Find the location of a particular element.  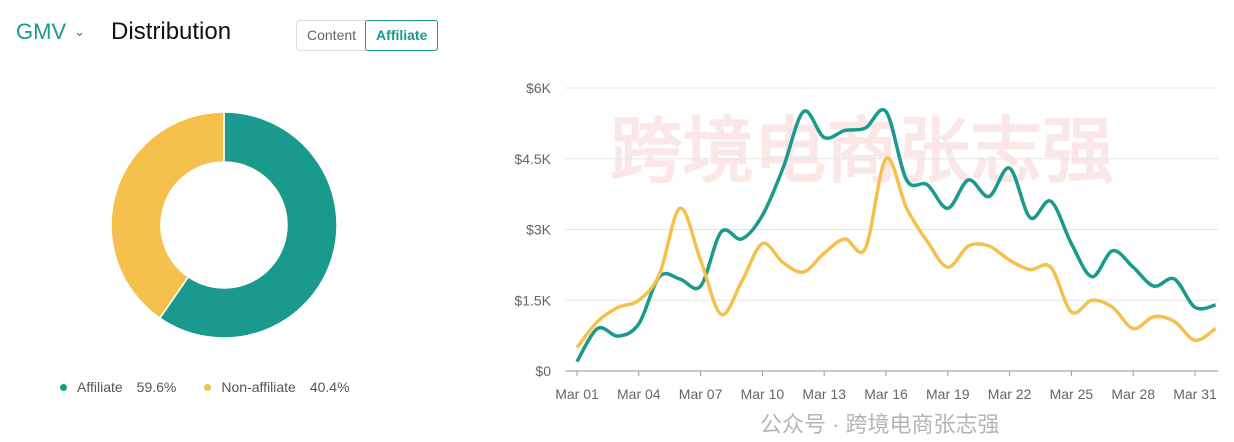

donut-slice-non-affiliate is located at coordinates (167, 215).